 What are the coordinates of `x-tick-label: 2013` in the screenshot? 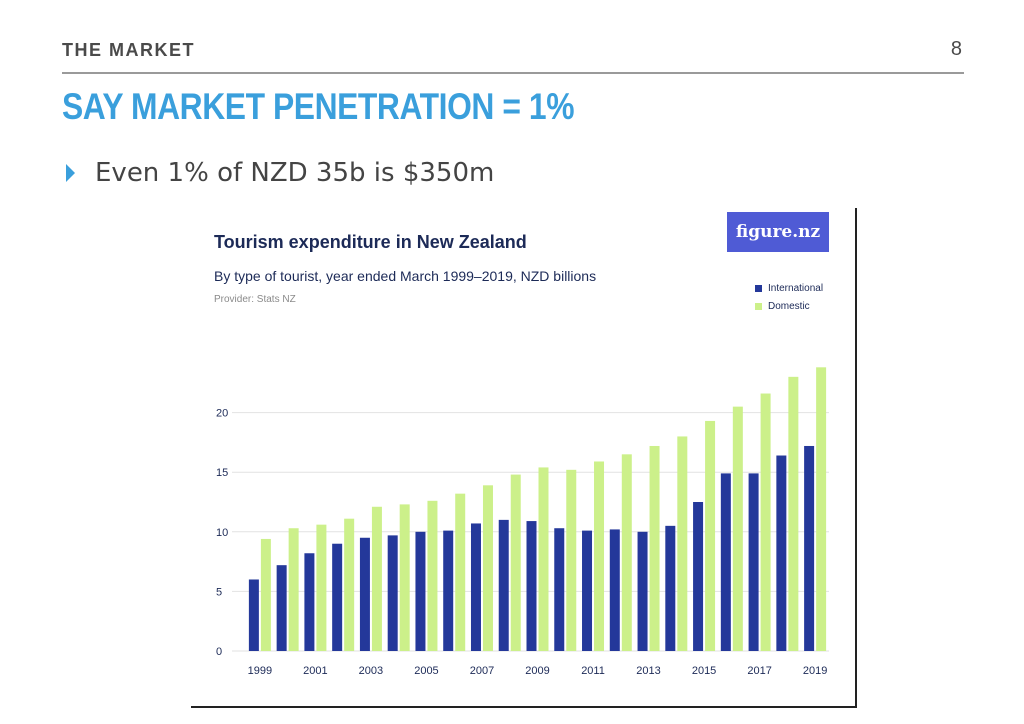 It's located at (648, 671).